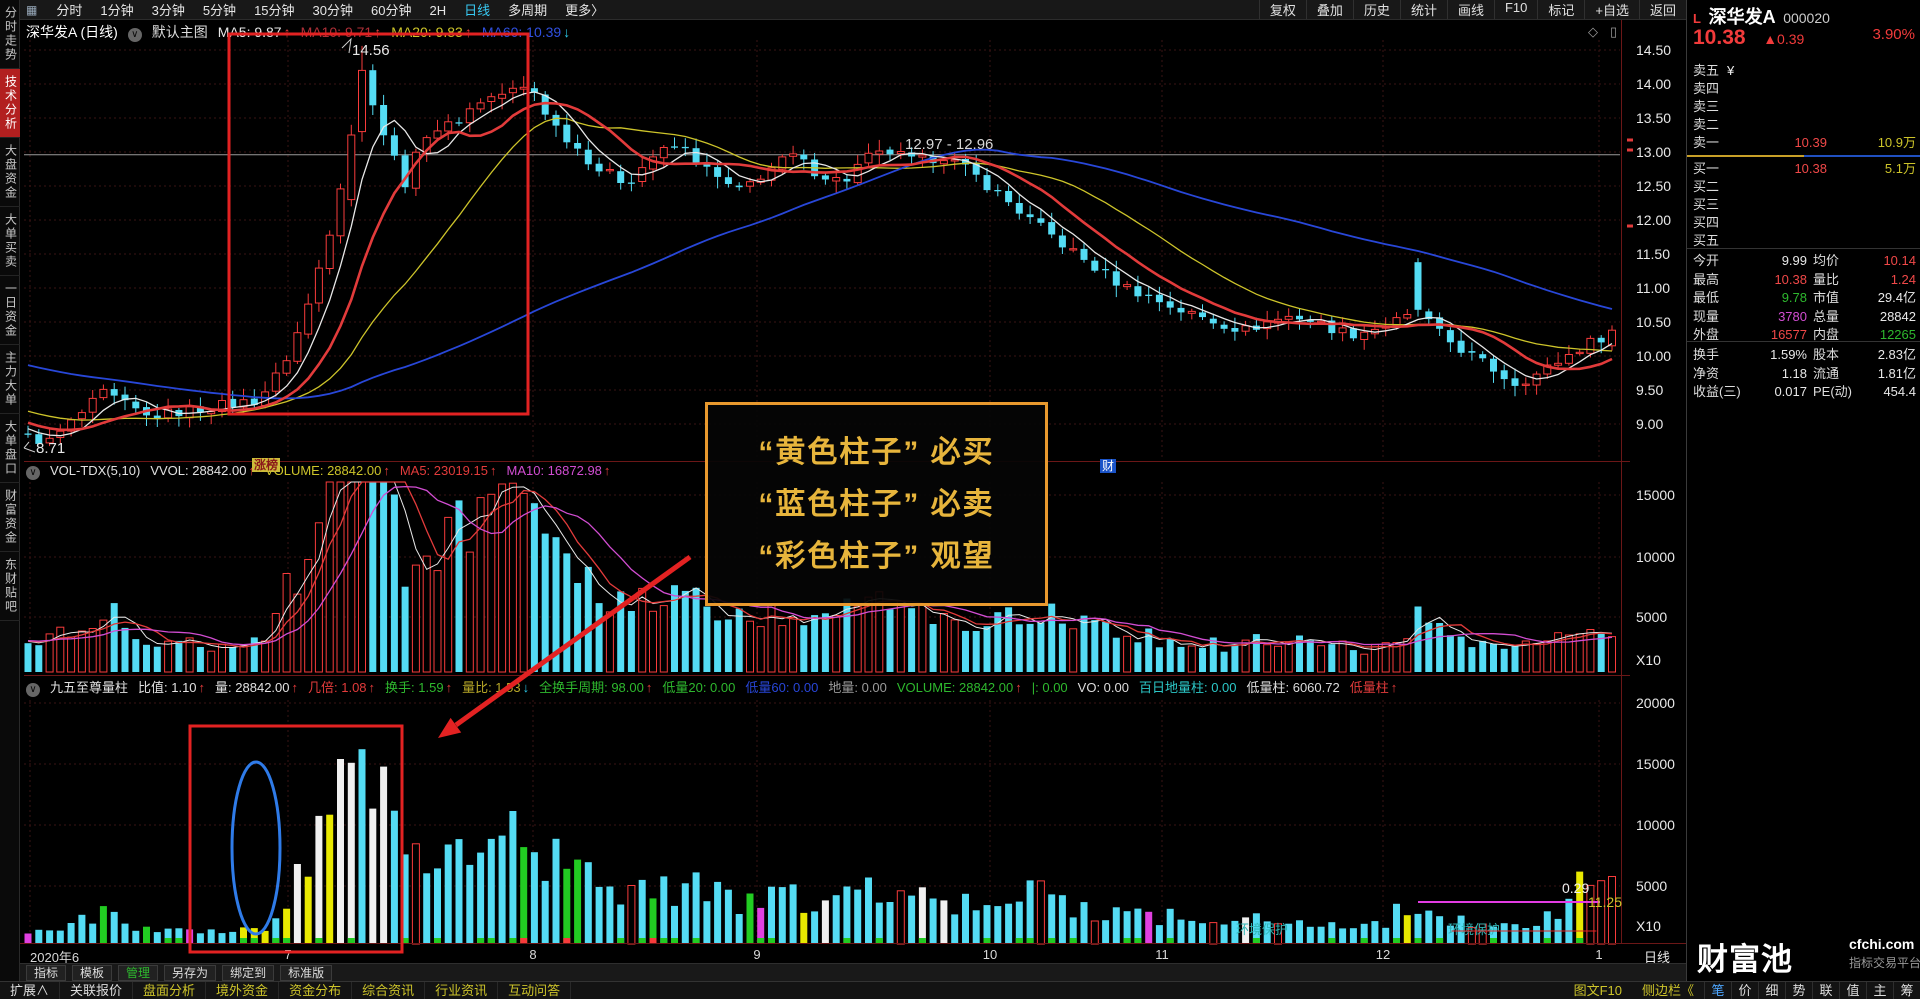  I want to click on quote-tab-值: 值, so click(1852, 990).